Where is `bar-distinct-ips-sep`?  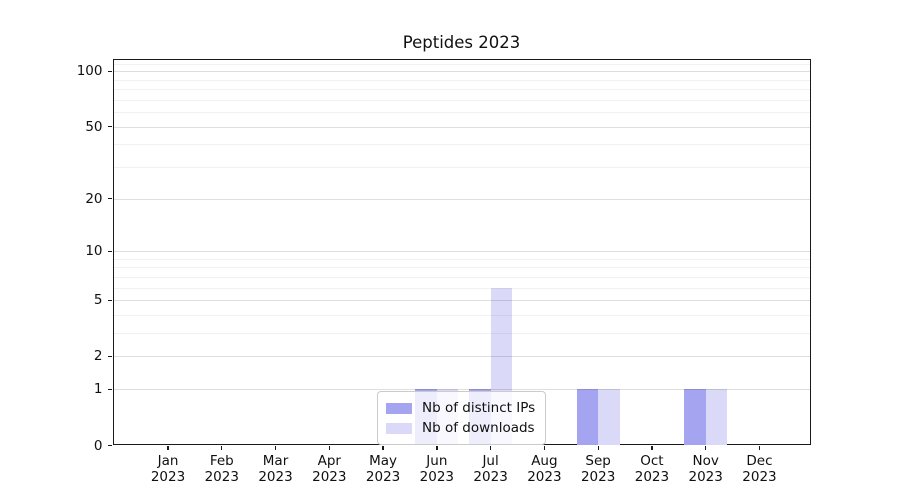 bar-distinct-ips-sep is located at coordinates (587, 417).